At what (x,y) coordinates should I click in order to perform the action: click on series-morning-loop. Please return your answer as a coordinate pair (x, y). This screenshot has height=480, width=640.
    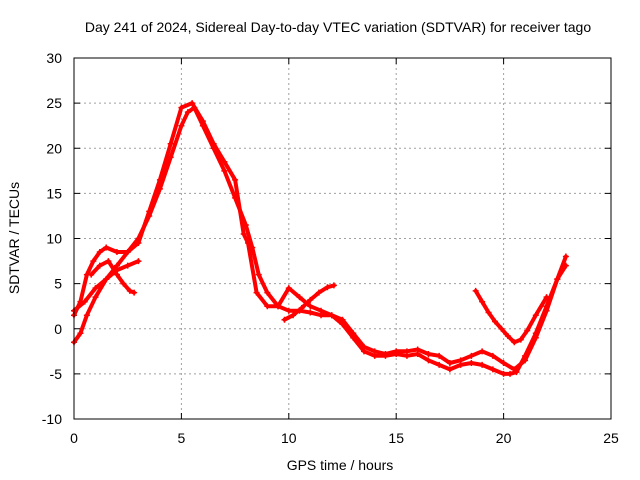
    Looking at the image, I should click on (113, 277).